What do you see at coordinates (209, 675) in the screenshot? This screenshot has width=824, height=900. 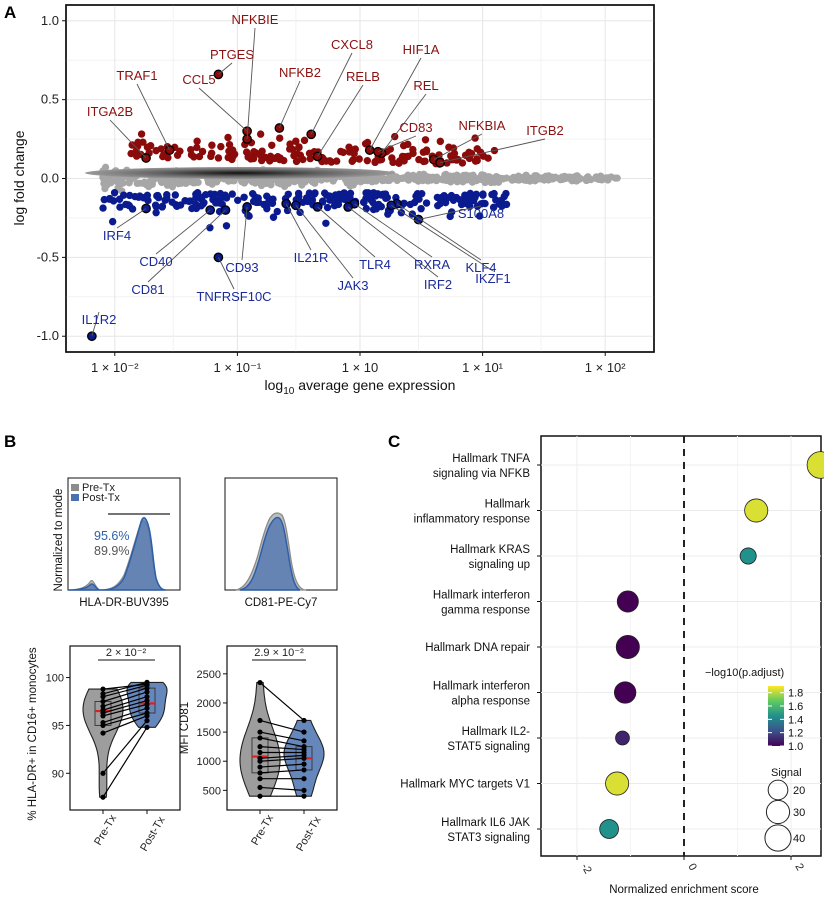 I see `violin-y-tick: 2500` at bounding box center [209, 675].